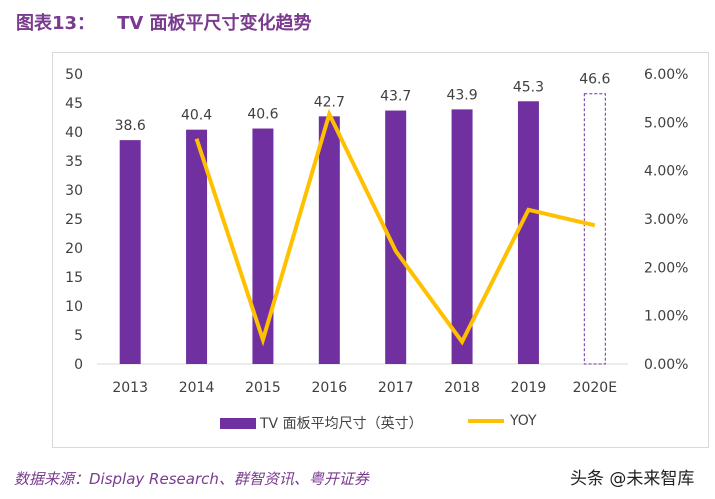  Describe the element at coordinates (74, 249) in the screenshot. I see `left-tick-label: 20` at that location.